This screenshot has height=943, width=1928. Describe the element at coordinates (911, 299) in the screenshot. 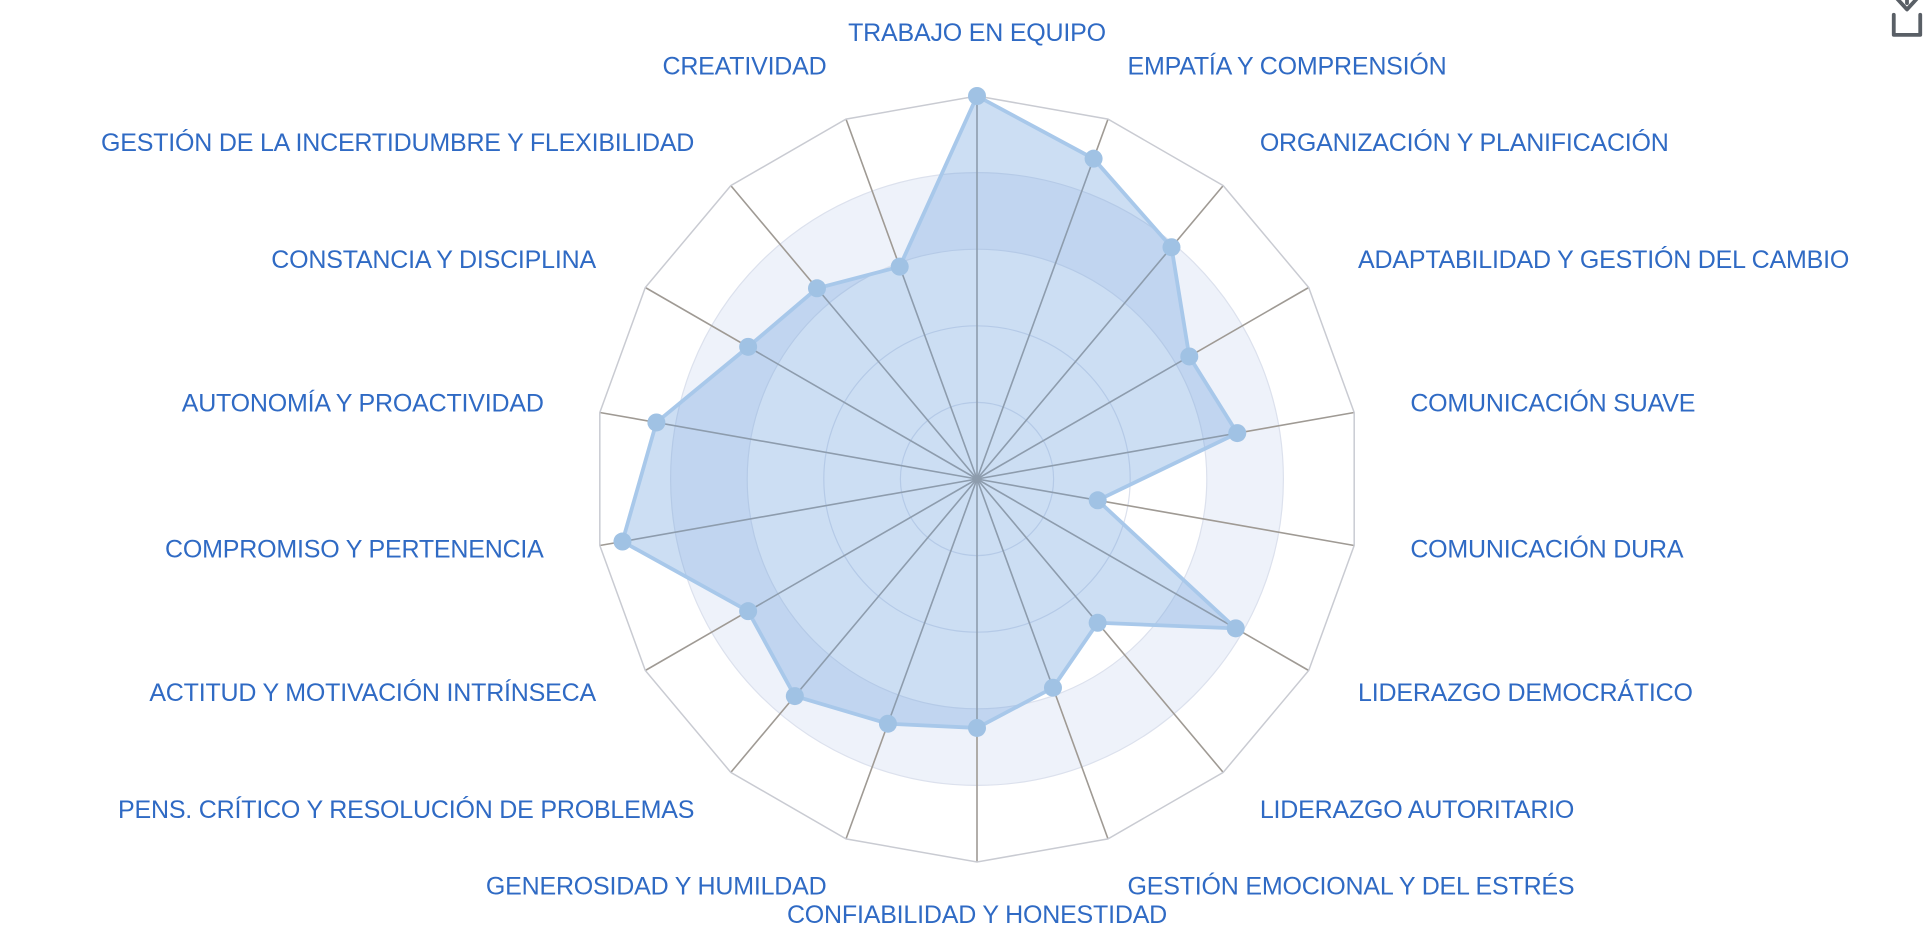

I see `axis-spoke-creatividad` at that location.